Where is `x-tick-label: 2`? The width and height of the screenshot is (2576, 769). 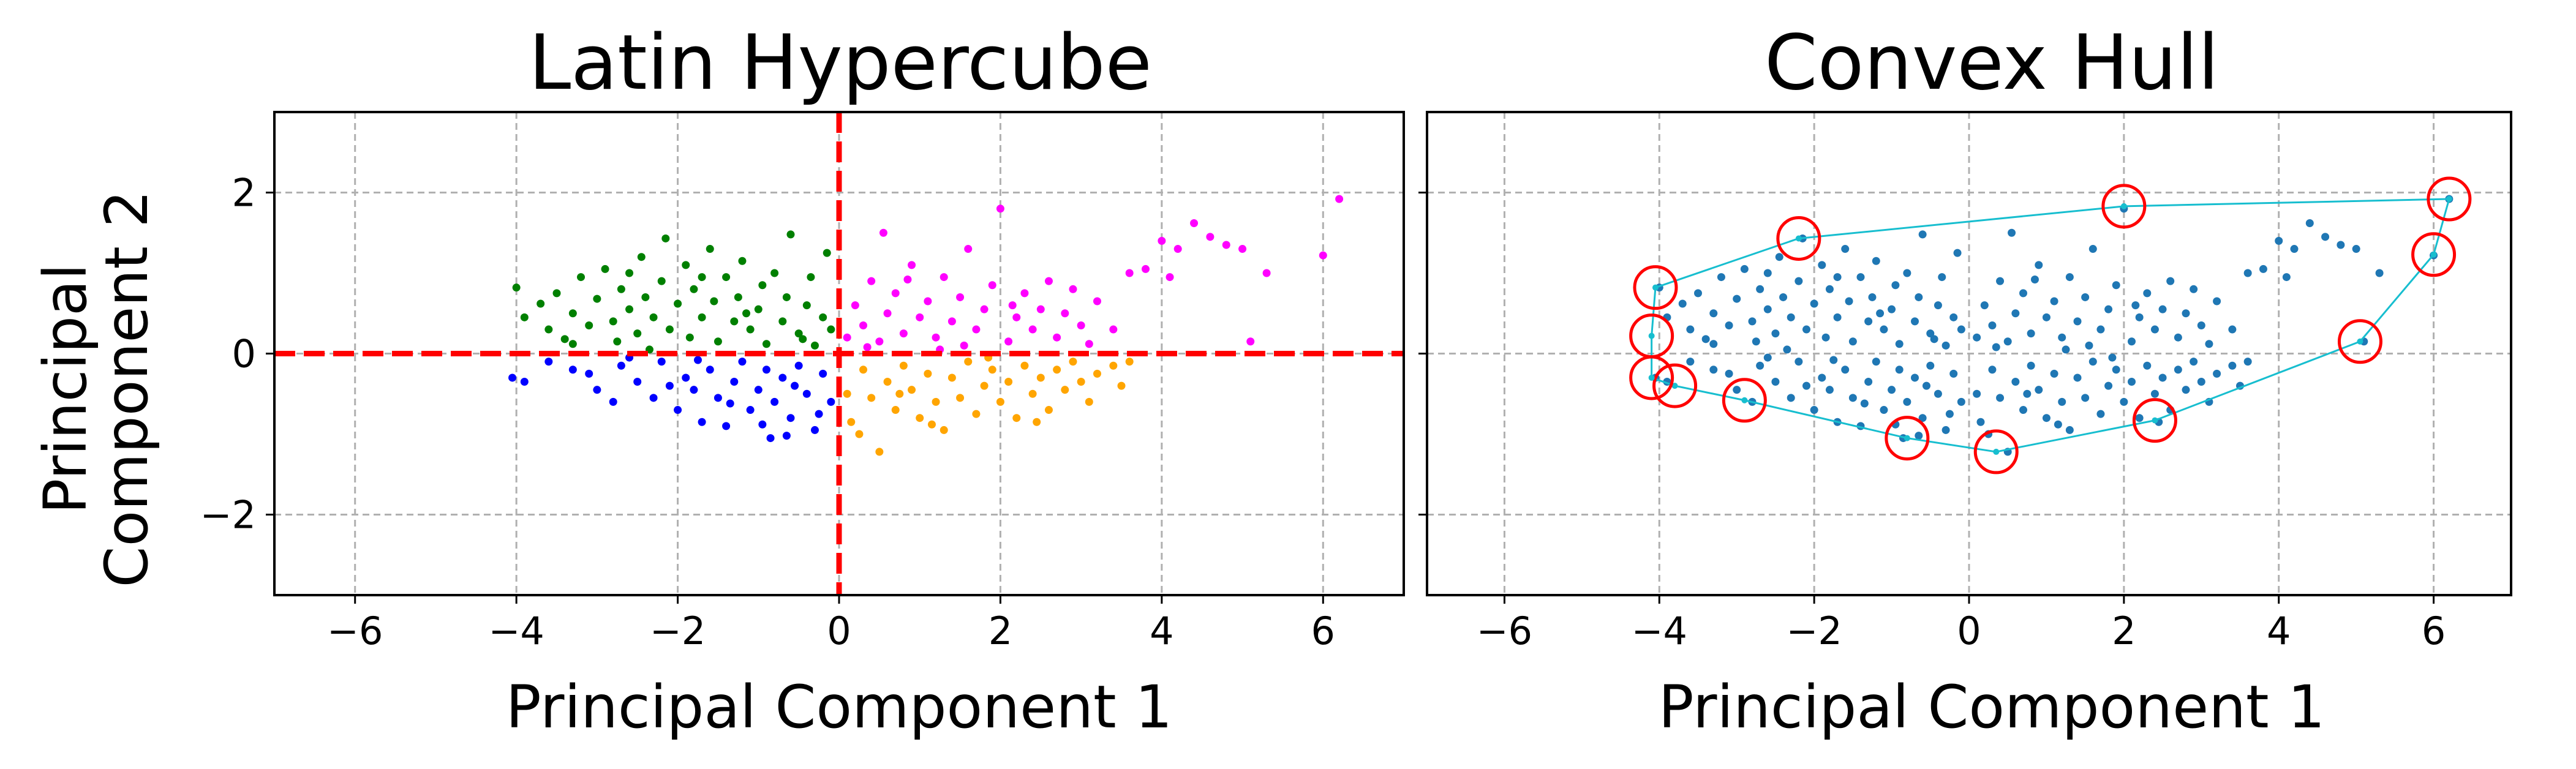 x-tick-label: 2 is located at coordinates (2124, 631).